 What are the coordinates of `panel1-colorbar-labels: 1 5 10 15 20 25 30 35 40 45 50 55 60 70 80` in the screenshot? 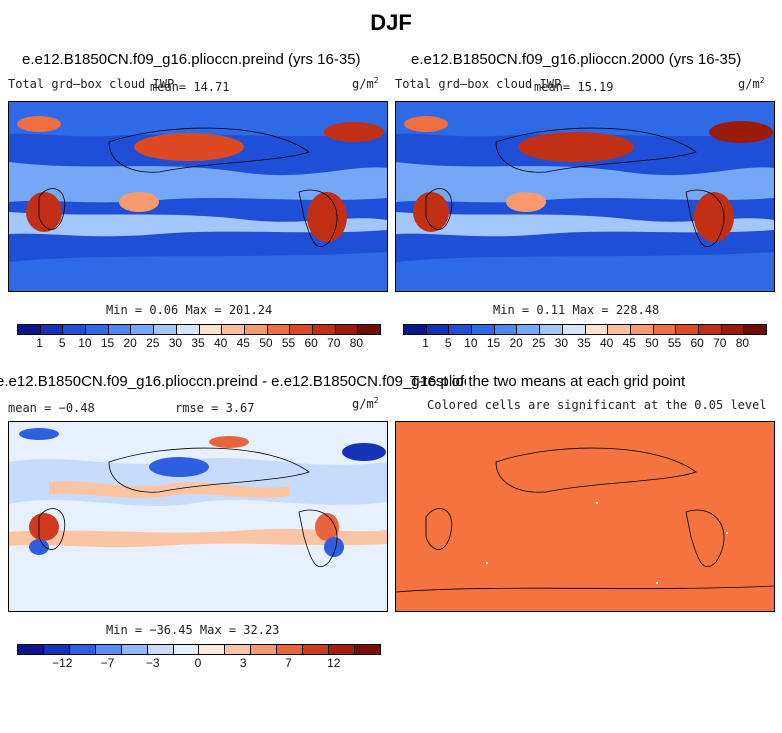 It's located at (198, 343).